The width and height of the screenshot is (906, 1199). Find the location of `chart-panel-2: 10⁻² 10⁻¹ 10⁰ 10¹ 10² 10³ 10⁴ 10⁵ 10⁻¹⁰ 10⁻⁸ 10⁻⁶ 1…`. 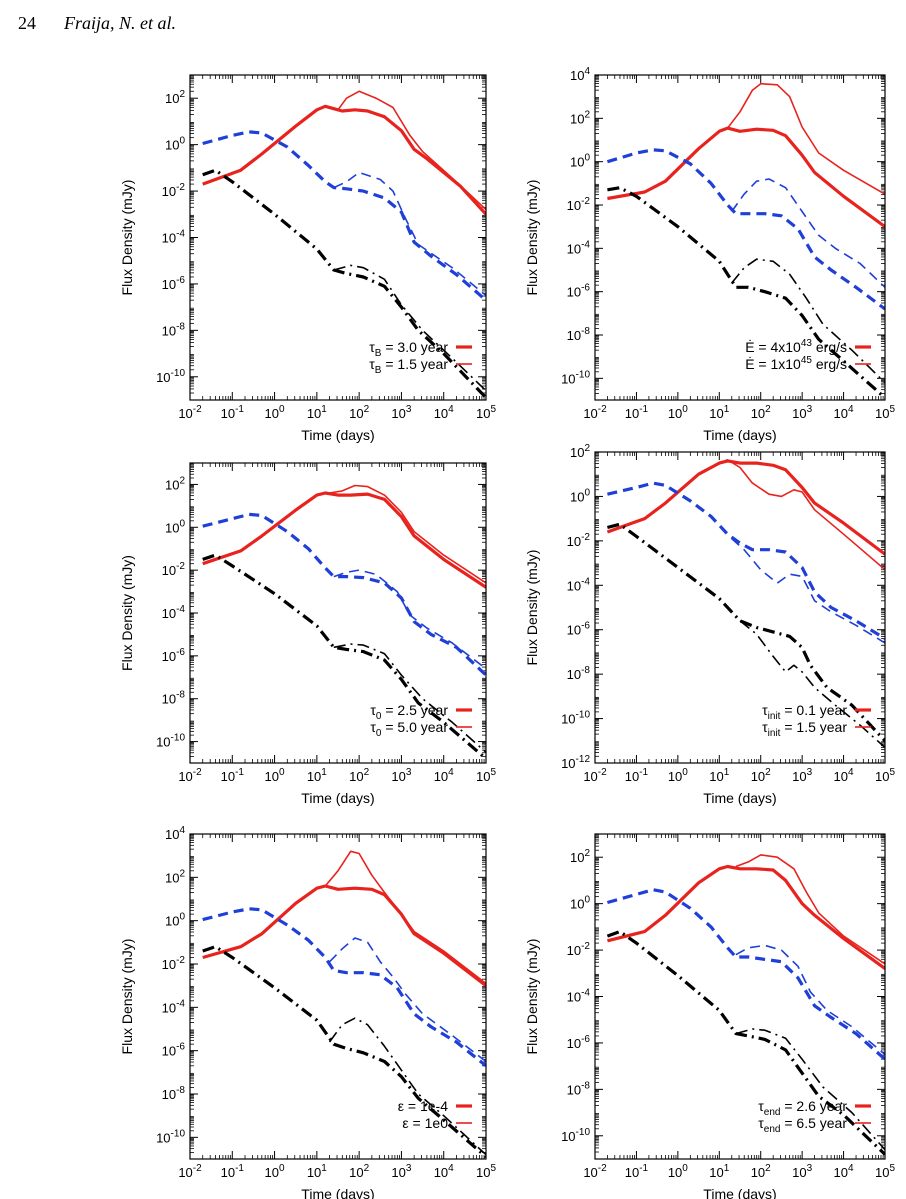

chart-panel-2: 10⁻² 10⁻¹ 10⁰ 10¹ 10² 10³ 10⁴ 10⁵ 10⁻¹⁰ 10⁻⁸ 10⁻⁶ 1… is located at coordinates (709, 254).